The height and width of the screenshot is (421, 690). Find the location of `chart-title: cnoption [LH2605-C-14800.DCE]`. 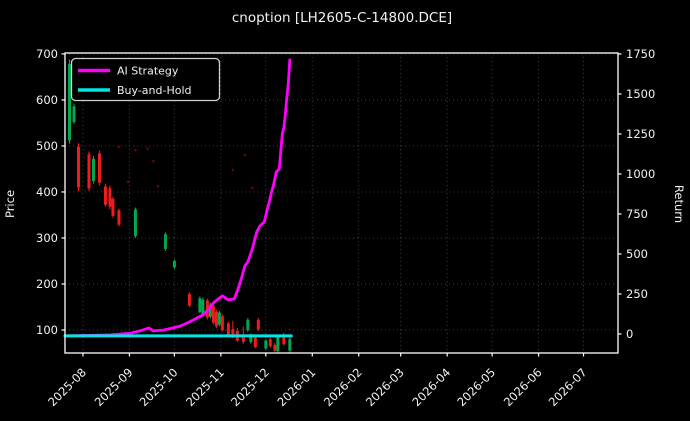

chart-title: cnoption [LH2605-C-14800.DCE] is located at coordinates (342, 18).